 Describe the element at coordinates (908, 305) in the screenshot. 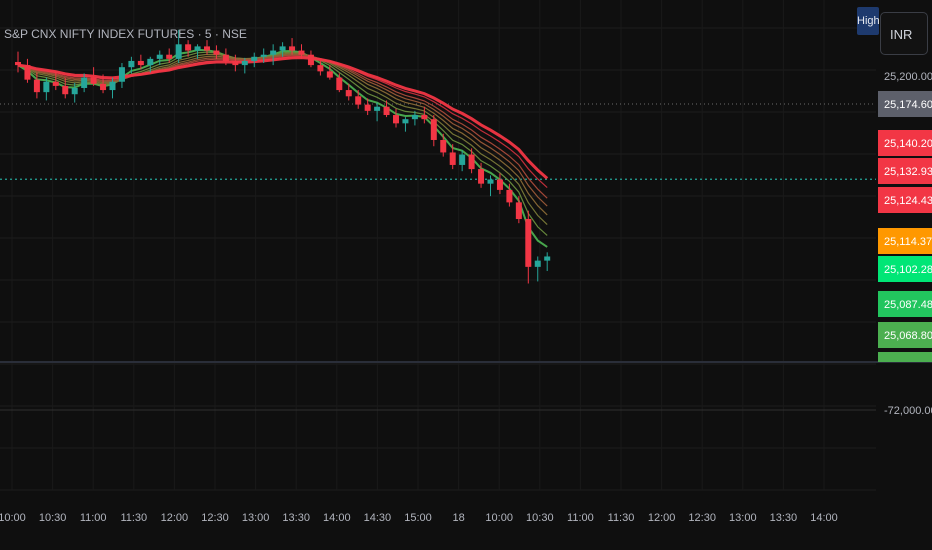

I see `price-label: 25,087.48` at that location.